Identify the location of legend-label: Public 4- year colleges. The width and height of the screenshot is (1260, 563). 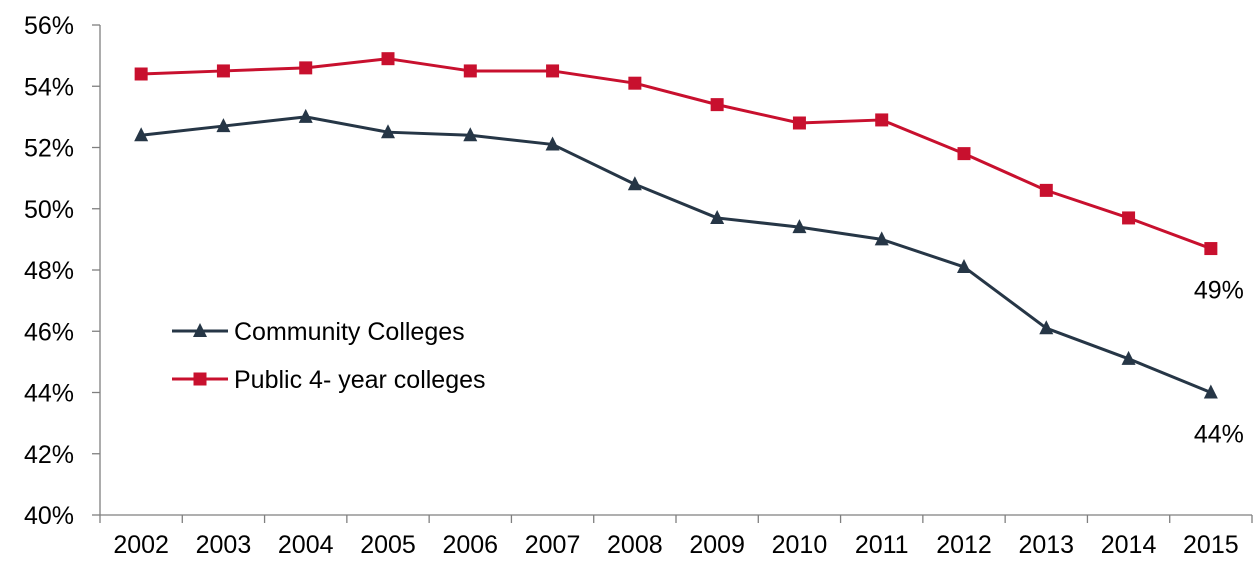
(360, 380).